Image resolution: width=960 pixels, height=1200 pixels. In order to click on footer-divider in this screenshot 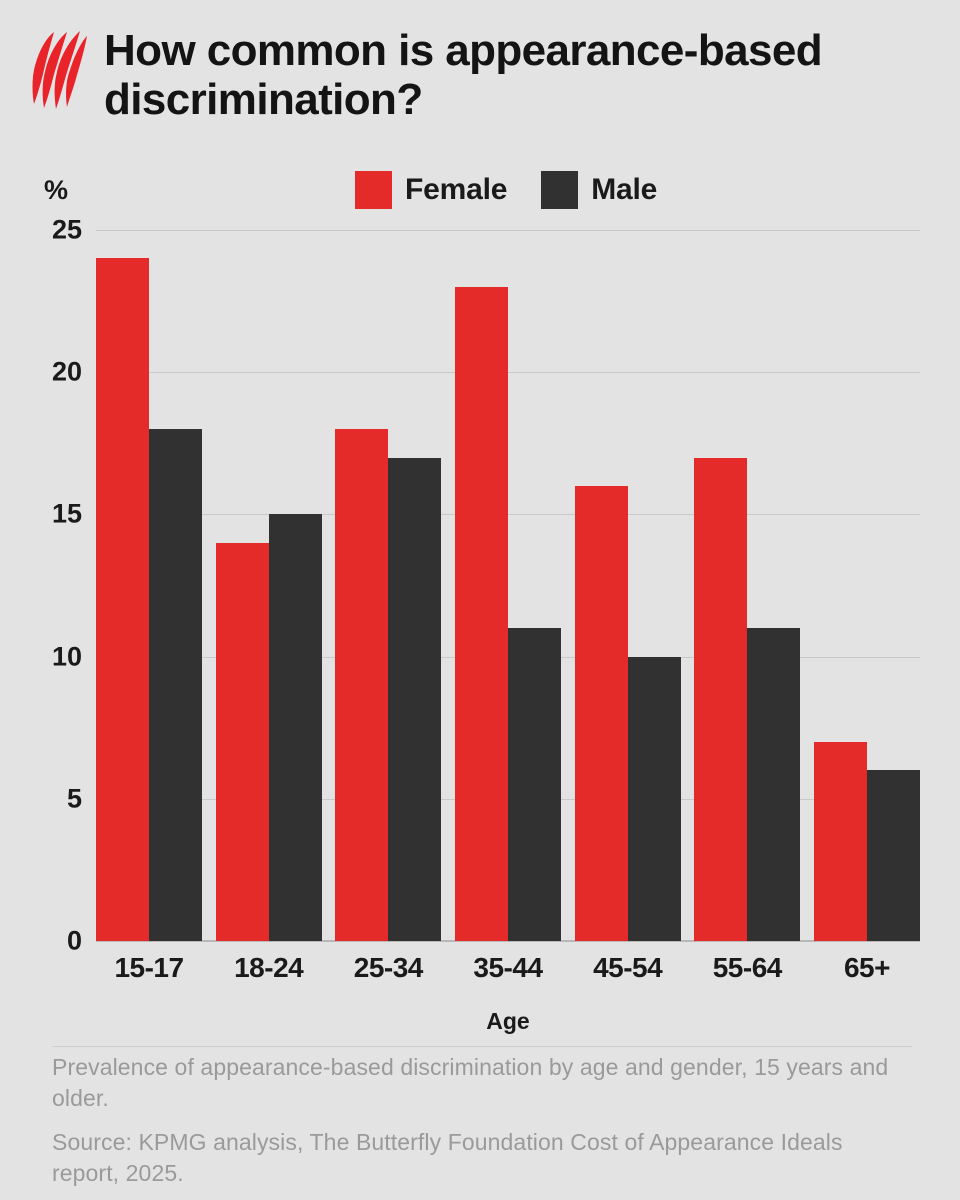, I will do `click(482, 1046)`.